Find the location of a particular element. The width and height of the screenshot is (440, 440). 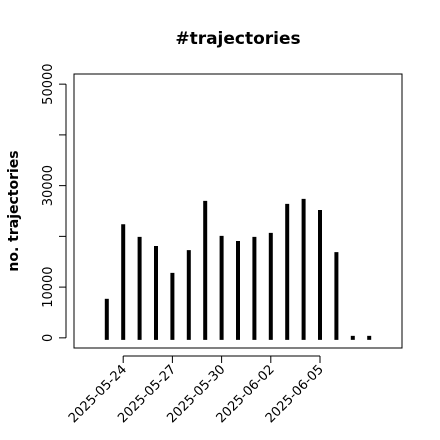

y-axis-label: no. trajectories is located at coordinates (14, 210).